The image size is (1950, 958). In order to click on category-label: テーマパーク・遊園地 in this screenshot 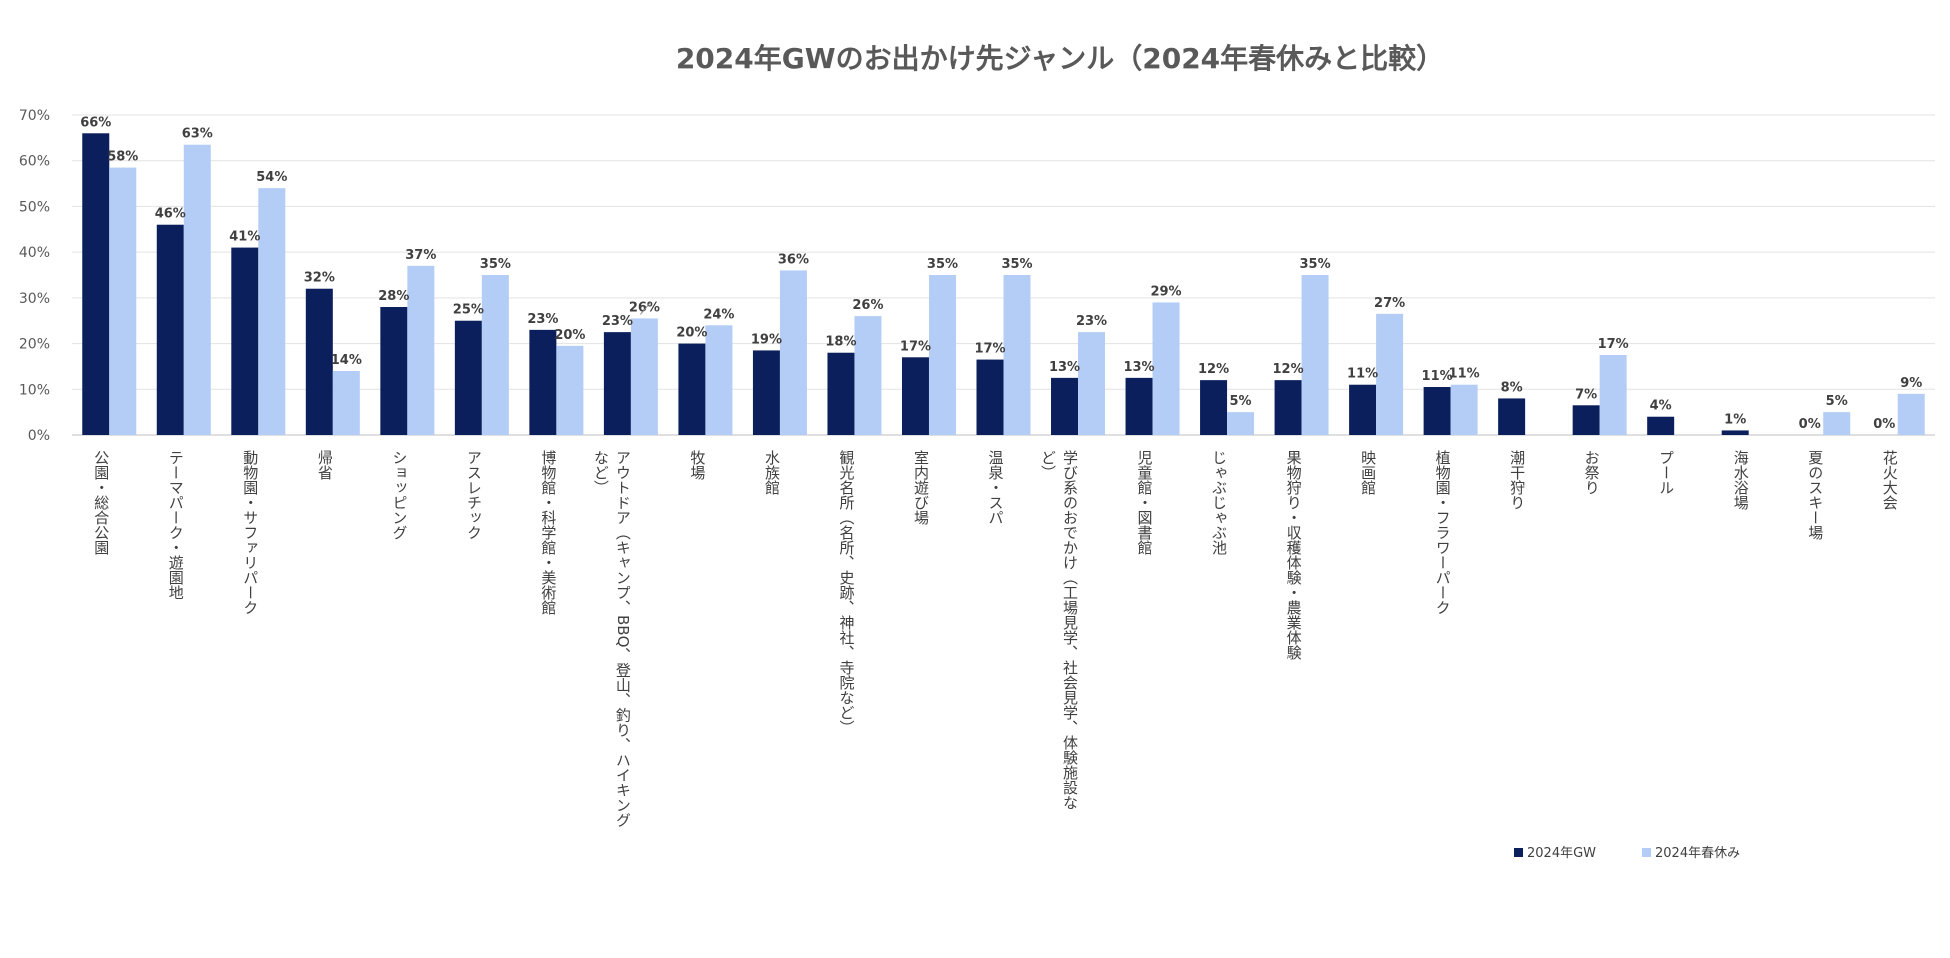, I will do `click(176, 525)`.